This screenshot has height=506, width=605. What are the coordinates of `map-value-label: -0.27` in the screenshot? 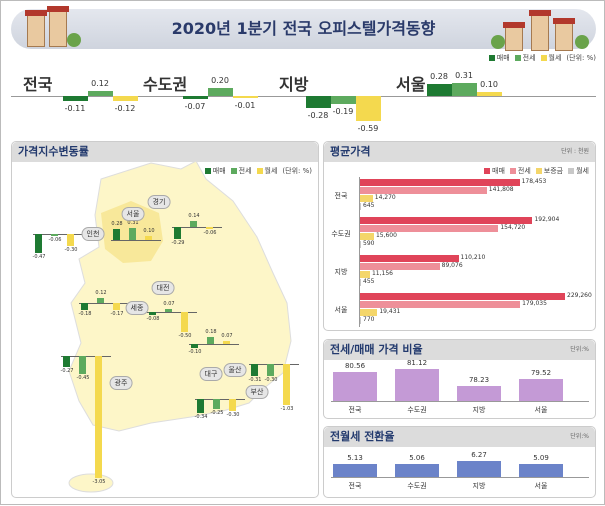 It's located at (67, 370).